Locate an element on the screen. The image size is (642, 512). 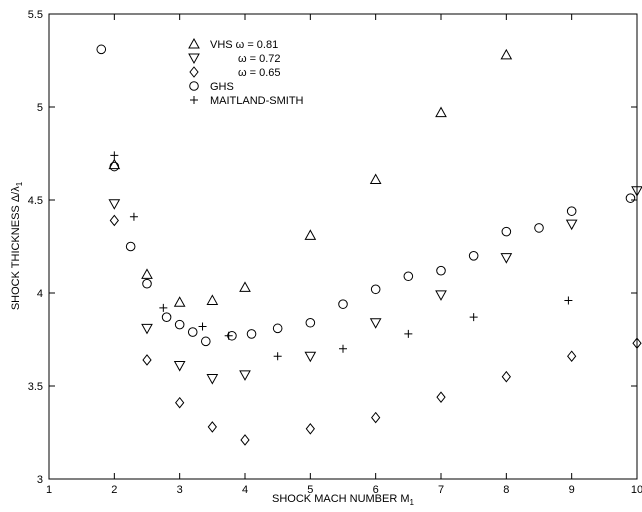
legend-entry: MAITLAND-SMITH is located at coordinates (247, 101).